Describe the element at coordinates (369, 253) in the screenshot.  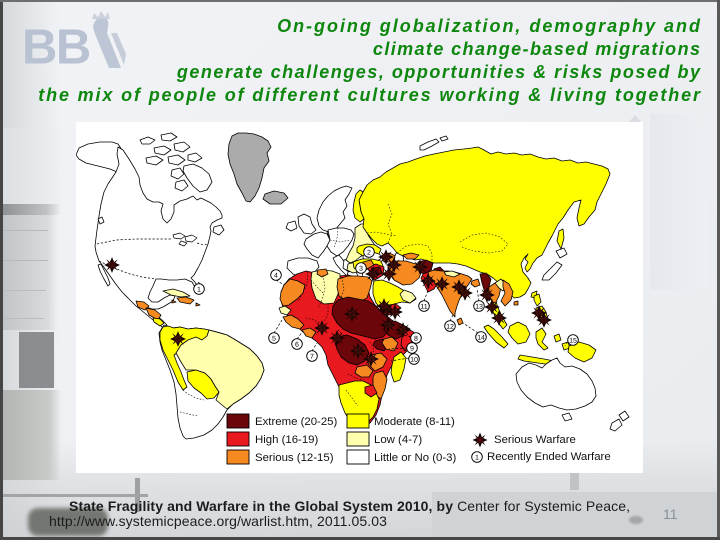
I see `svg-text: 2` at that location.